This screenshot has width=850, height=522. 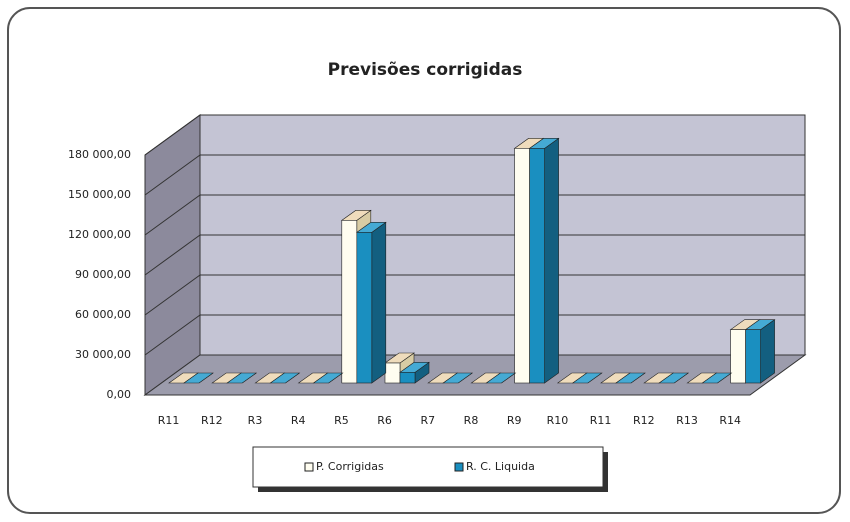 What do you see at coordinates (99, 194) in the screenshot?
I see `y-tick-label: 150 000,00` at bounding box center [99, 194].